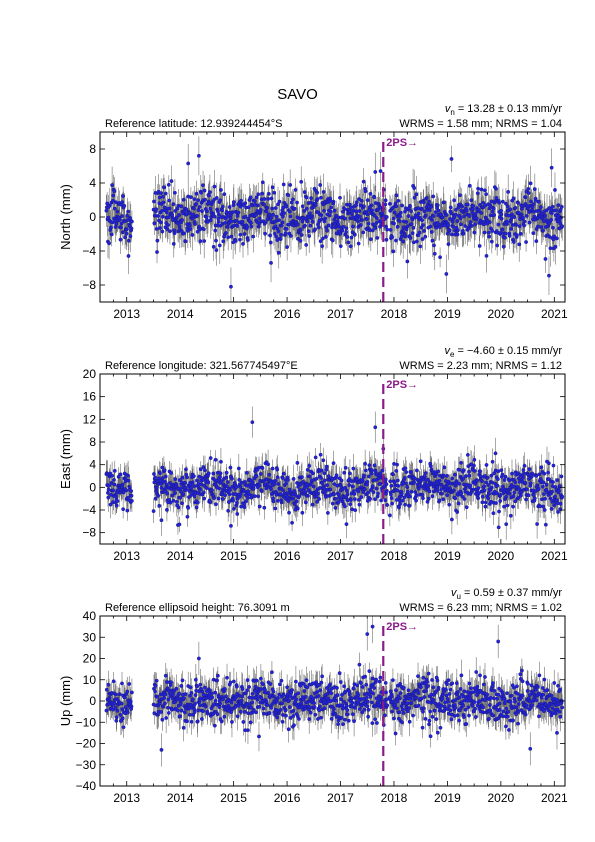 This screenshot has width=595, height=842. What do you see at coordinates (89, 533) in the screenshot?
I see `y-tick-label: −8` at bounding box center [89, 533].